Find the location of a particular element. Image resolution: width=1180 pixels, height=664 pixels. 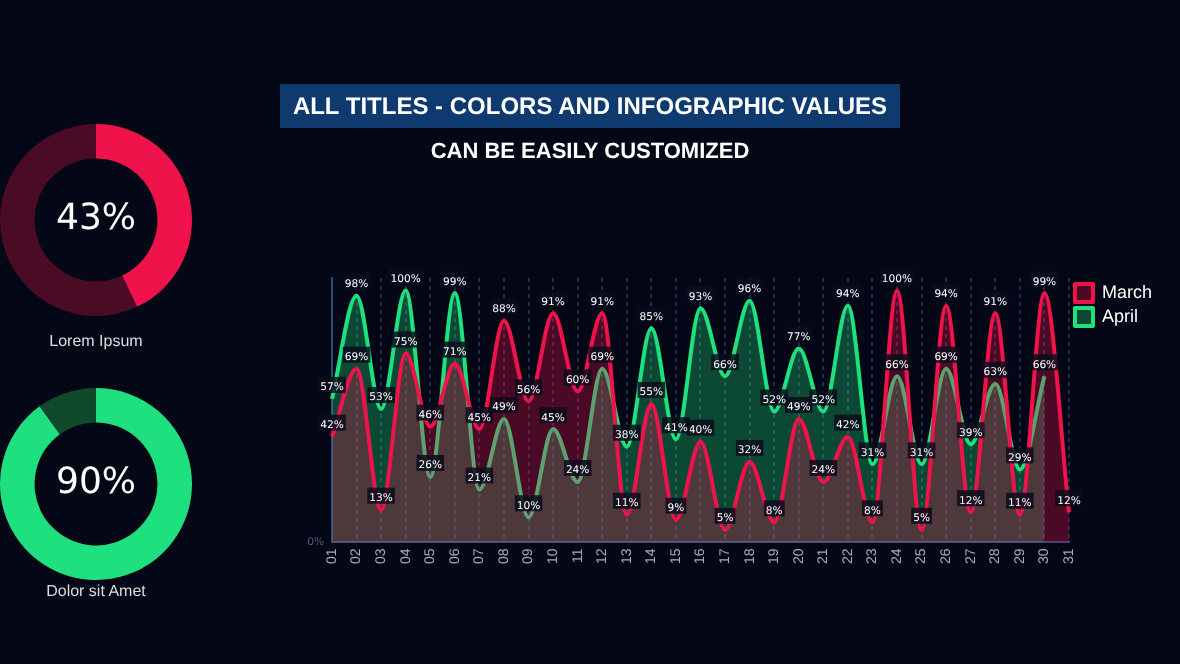

chart-subtitle: CAN BE EASILY CUSTOMIZED is located at coordinates (590, 152).